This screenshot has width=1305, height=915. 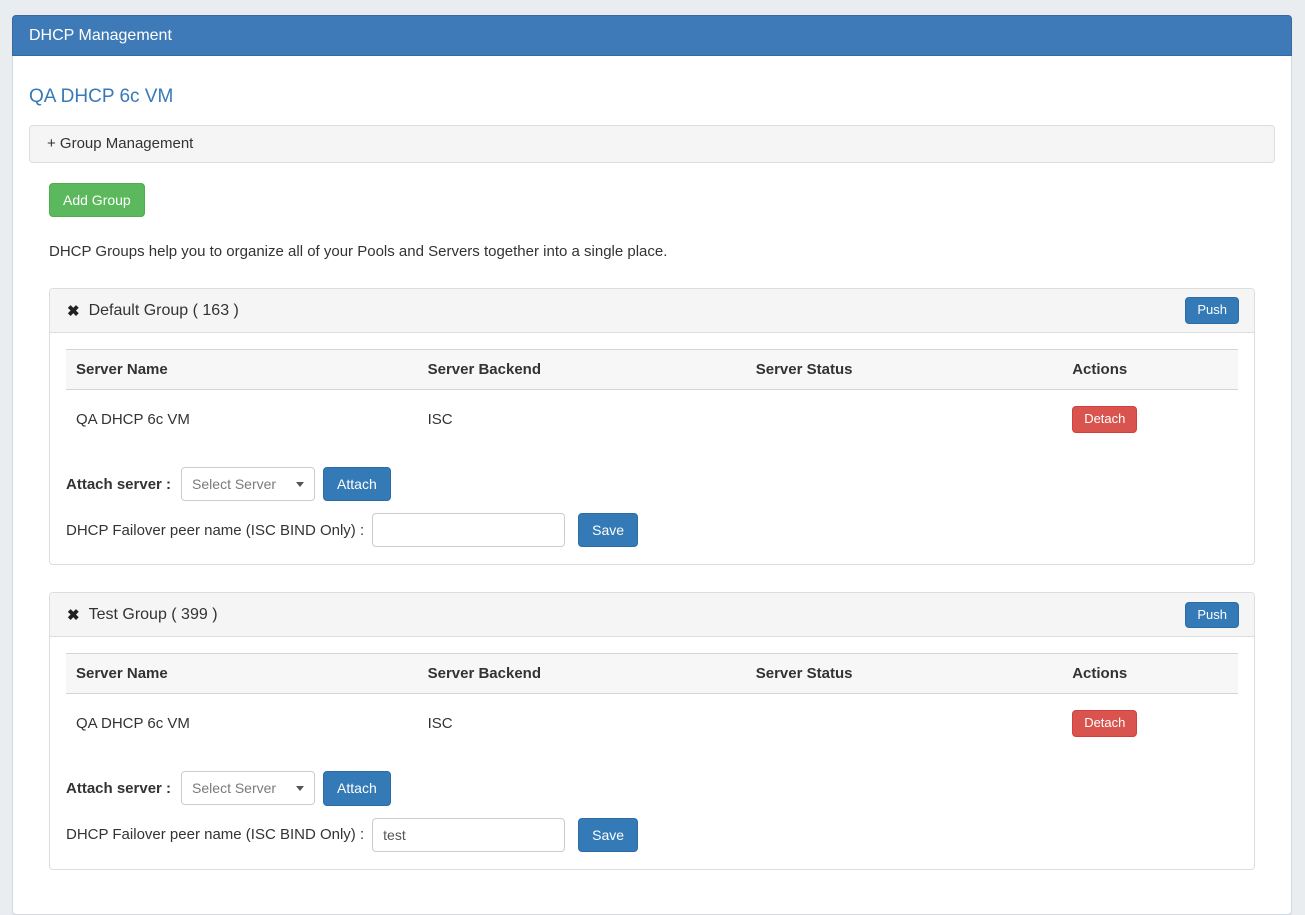 I want to click on group-title-default: ✖ Default Group ( 163 ), so click(x=153, y=311).